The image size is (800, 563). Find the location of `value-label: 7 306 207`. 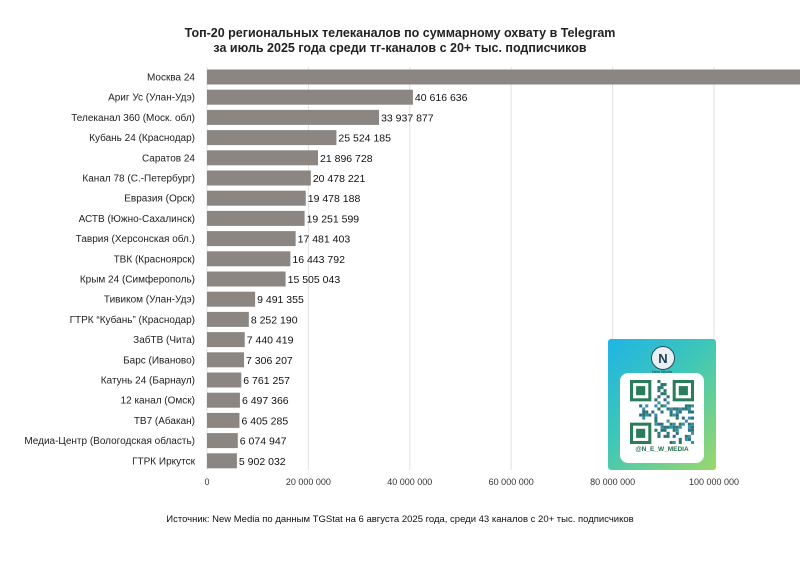

value-label: 7 306 207 is located at coordinates (269, 361).